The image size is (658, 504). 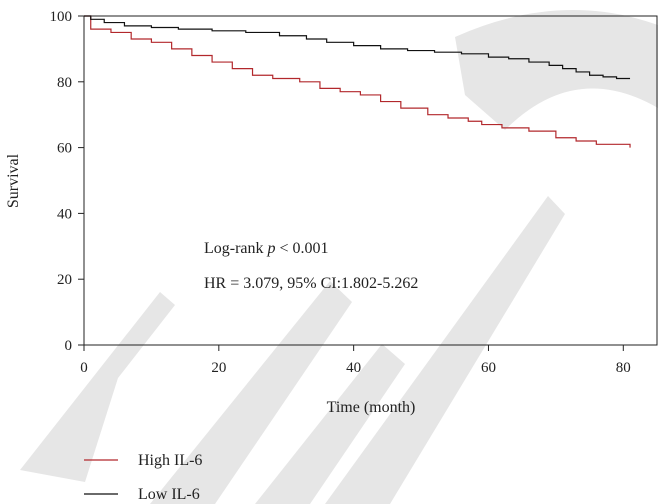 I want to click on legend-label-high: High IL-6, so click(x=170, y=460).